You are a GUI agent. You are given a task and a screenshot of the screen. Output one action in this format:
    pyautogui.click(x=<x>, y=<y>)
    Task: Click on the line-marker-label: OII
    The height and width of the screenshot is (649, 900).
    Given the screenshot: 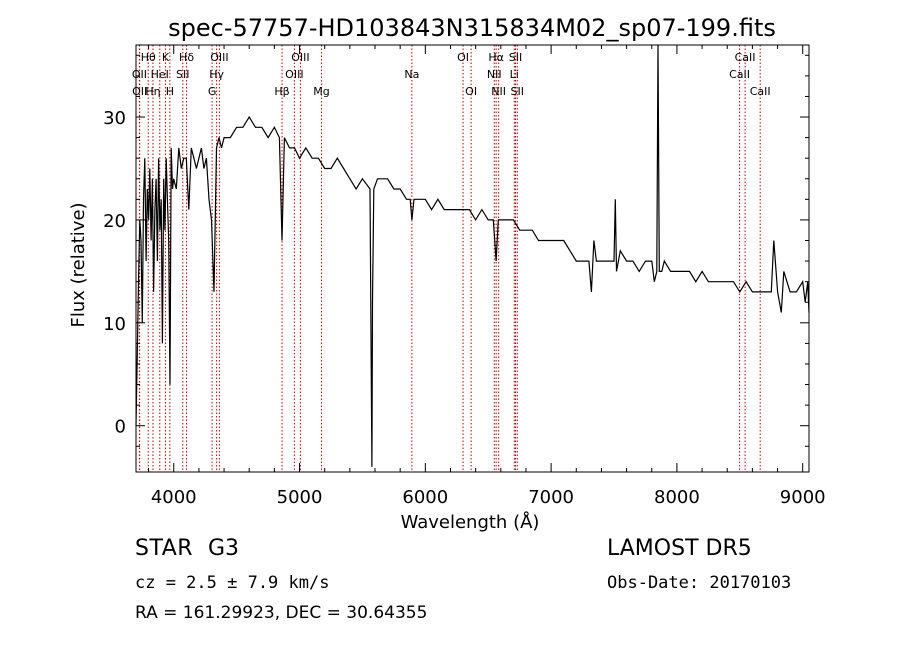 What is the action you would take?
    pyautogui.click(x=139, y=74)
    